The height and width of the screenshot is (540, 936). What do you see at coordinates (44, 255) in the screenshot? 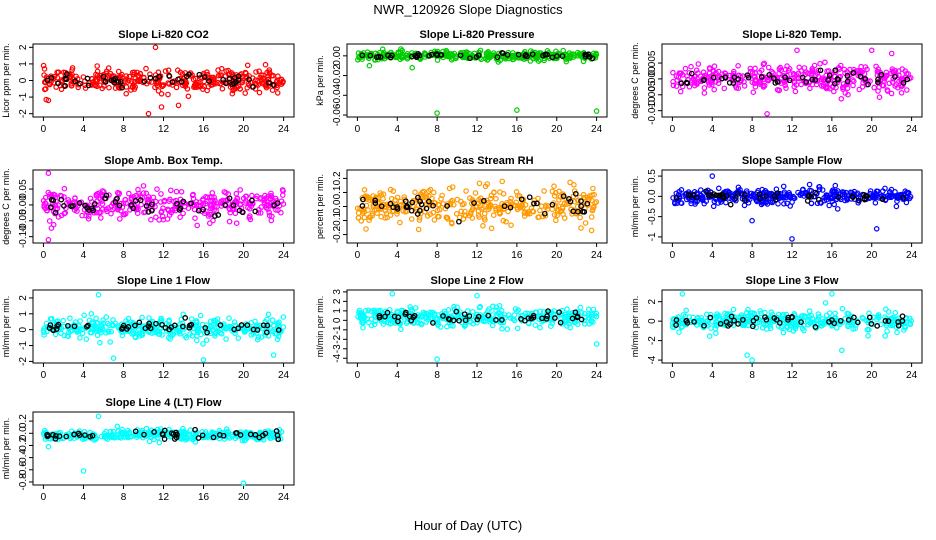
I see `x-tick-label: 0` at bounding box center [44, 255].